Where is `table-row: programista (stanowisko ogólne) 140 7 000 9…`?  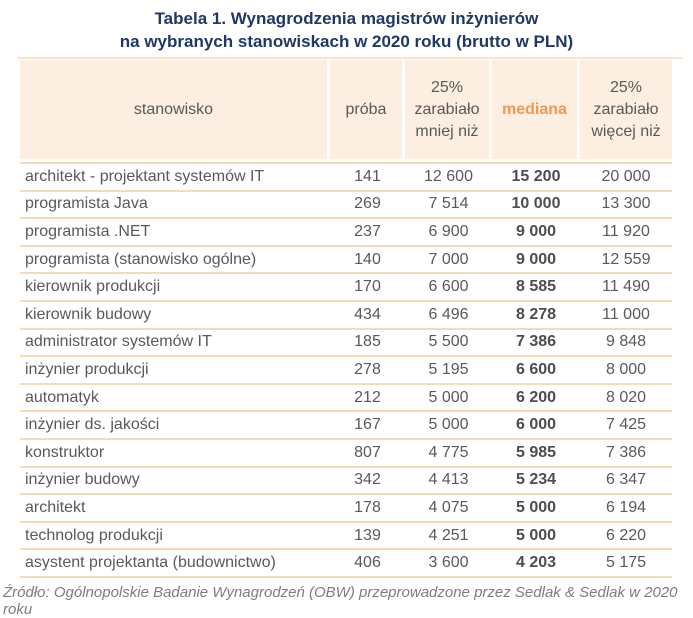
table-row: programista (stanowisko ogólne) 140 7 000 9… is located at coordinates (346, 258).